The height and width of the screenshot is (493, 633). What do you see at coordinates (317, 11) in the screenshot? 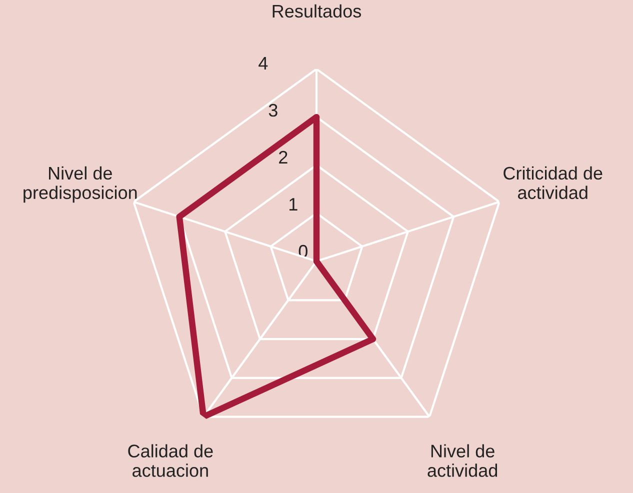
I see `spoke-label: Resultados` at bounding box center [317, 11].